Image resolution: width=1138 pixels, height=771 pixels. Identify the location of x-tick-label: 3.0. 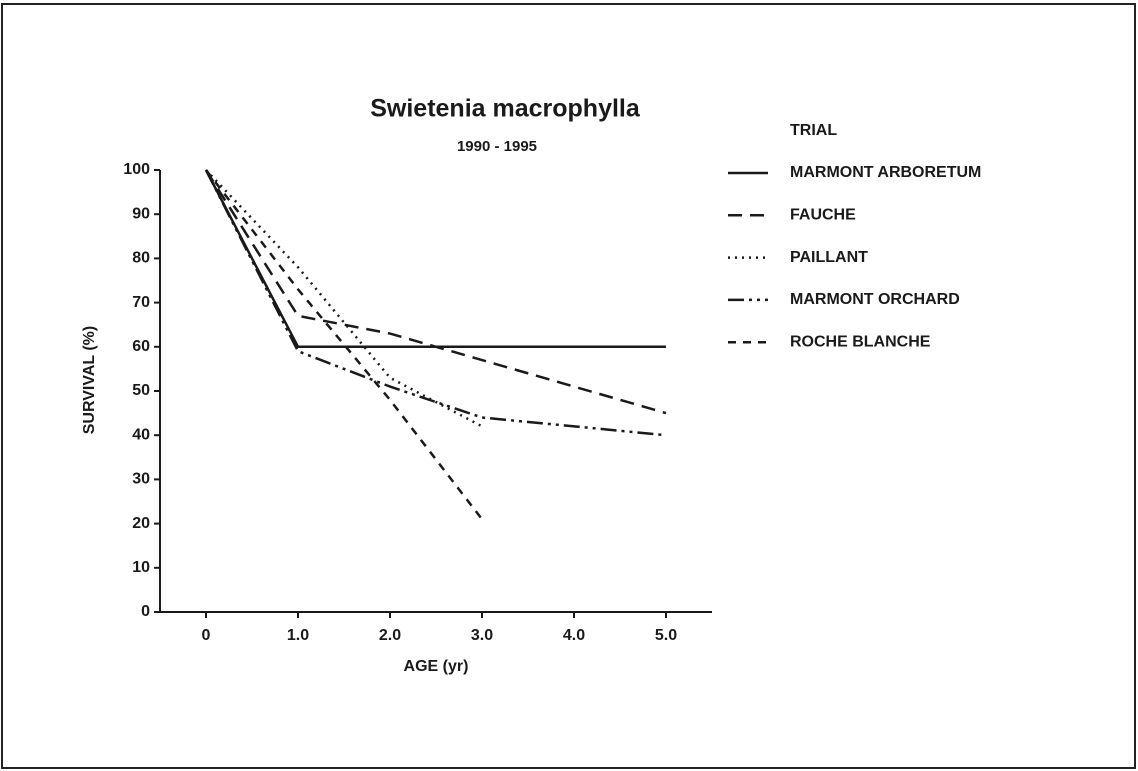
(482, 635).